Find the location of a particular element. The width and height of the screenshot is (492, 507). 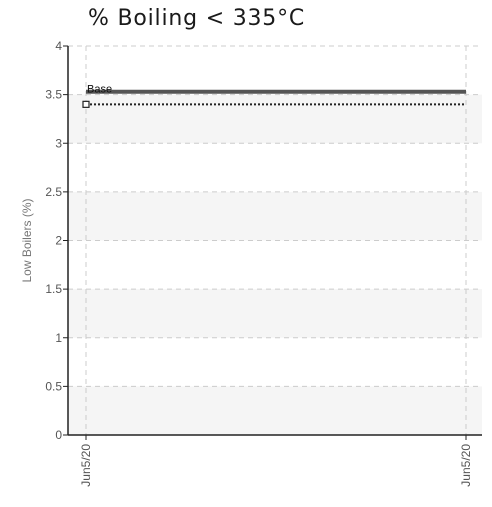

y-tick-label: 1.5 is located at coordinates (53, 289).